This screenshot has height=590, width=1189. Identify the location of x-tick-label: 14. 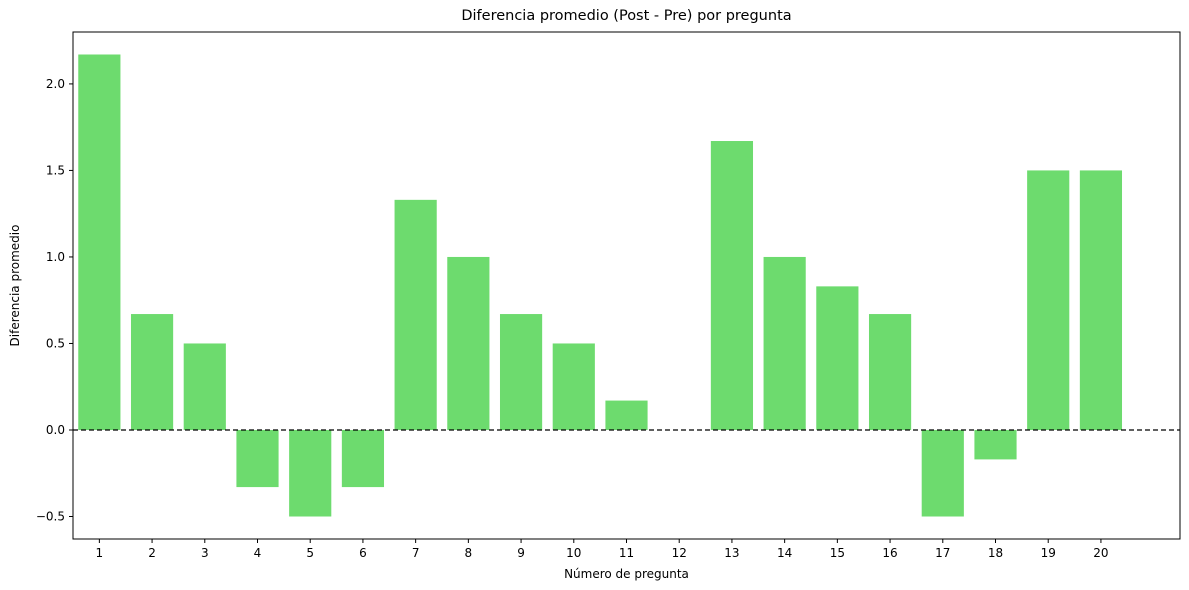
(784, 553).